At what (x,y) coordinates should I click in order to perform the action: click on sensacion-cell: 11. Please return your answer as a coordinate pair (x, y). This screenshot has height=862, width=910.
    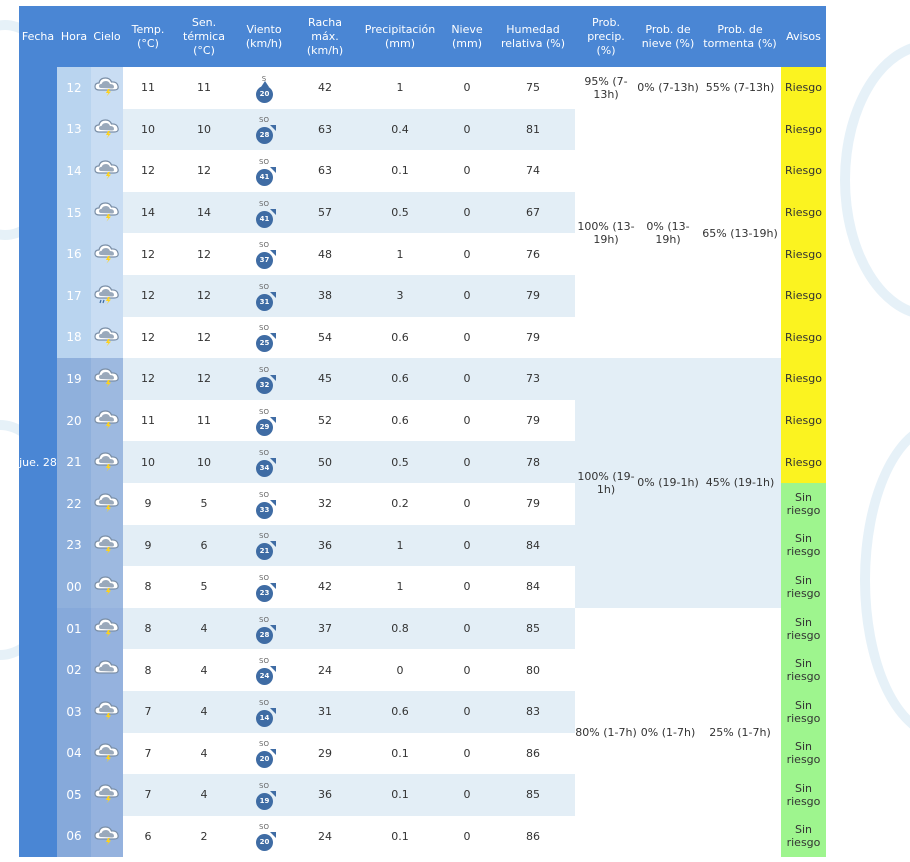
    Looking at the image, I should click on (204, 420).